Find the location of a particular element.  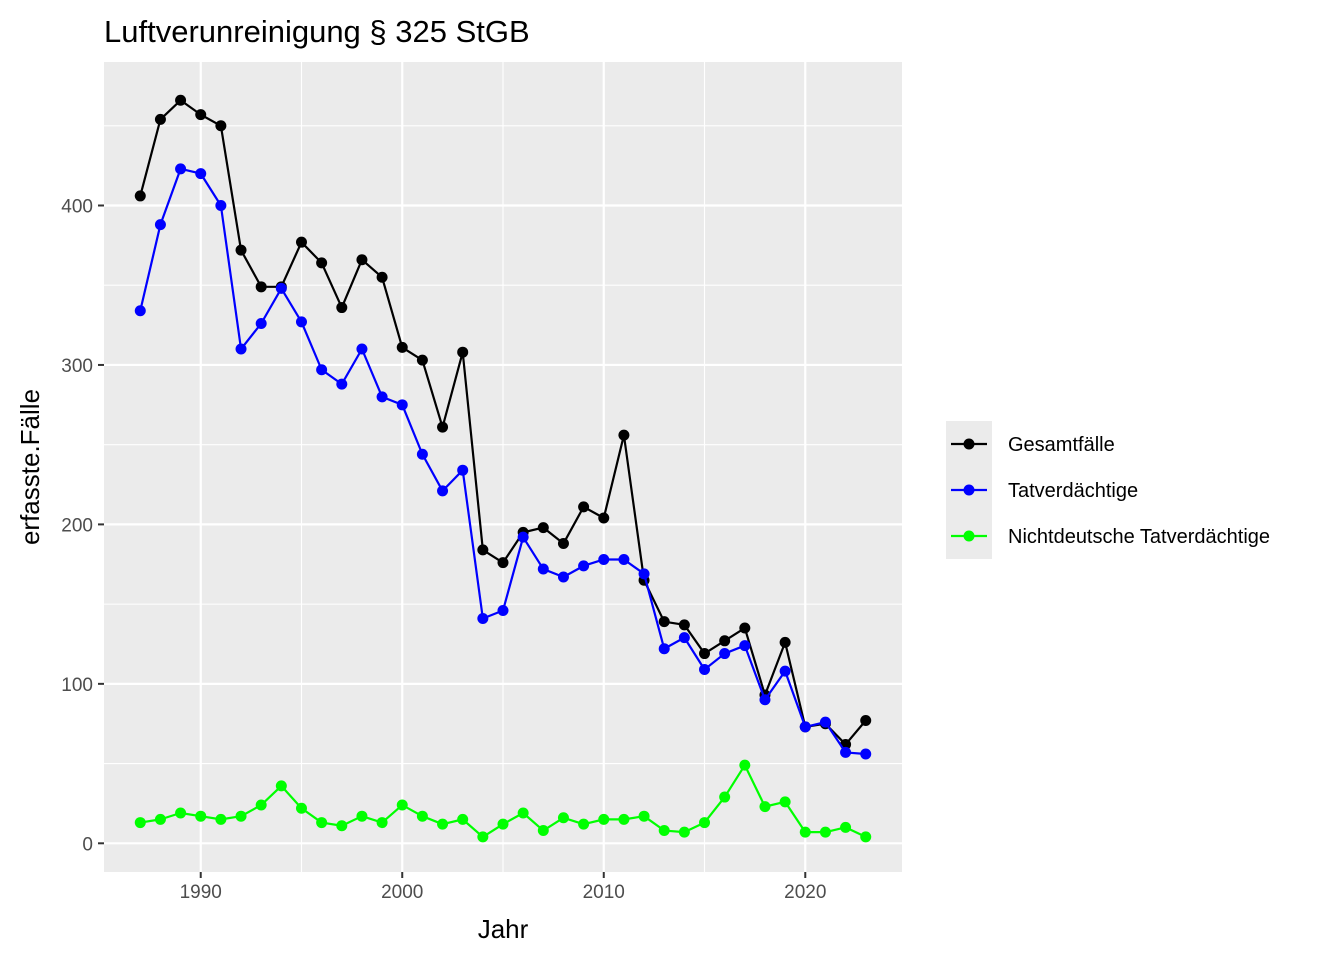

y-axis: 0 100 200 300 400 is located at coordinates (82, 526).